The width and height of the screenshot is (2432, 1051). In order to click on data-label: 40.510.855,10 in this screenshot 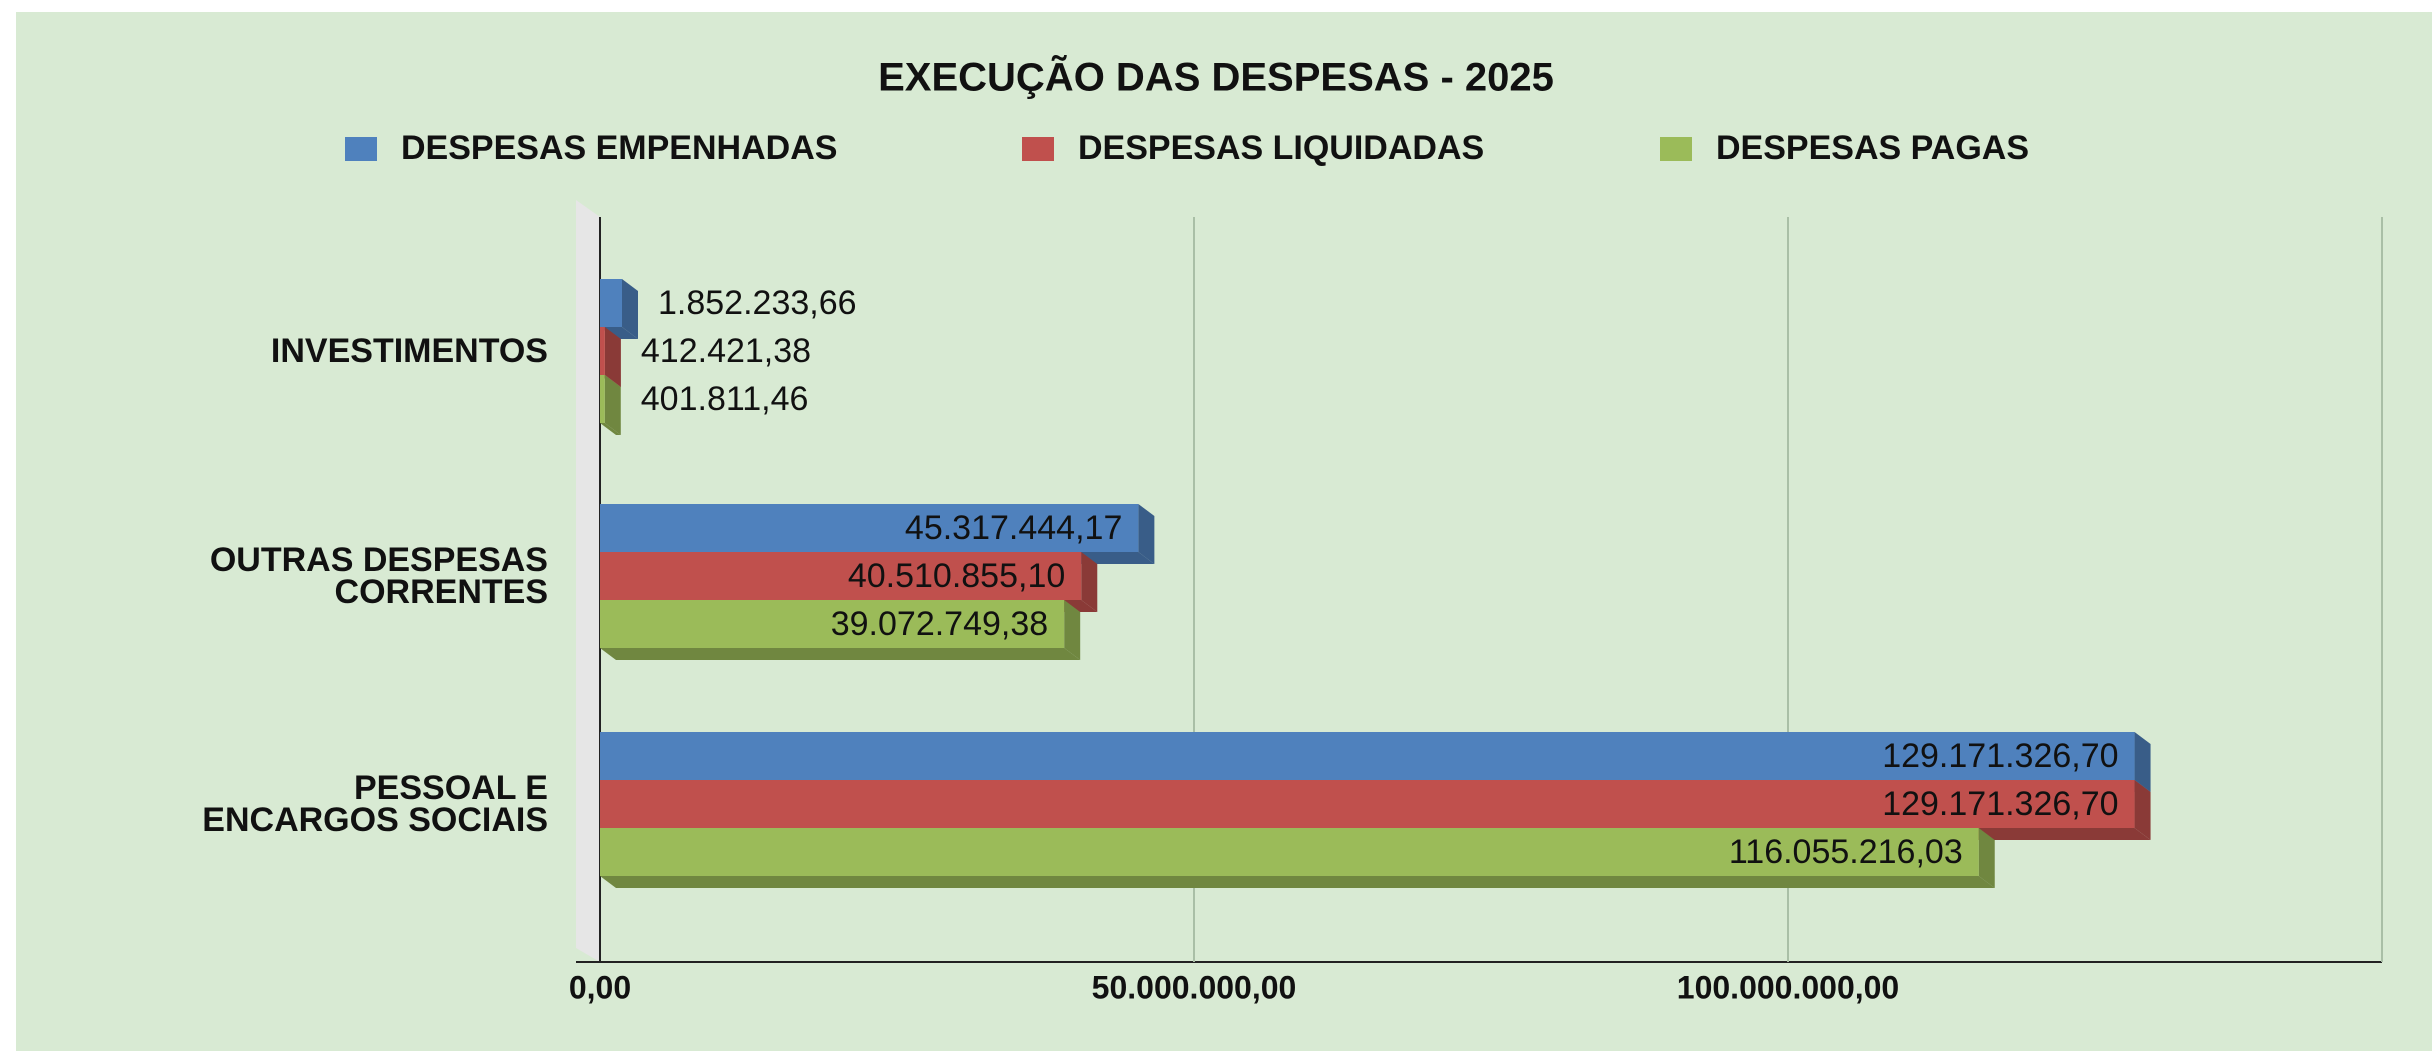, I will do `click(956, 576)`.